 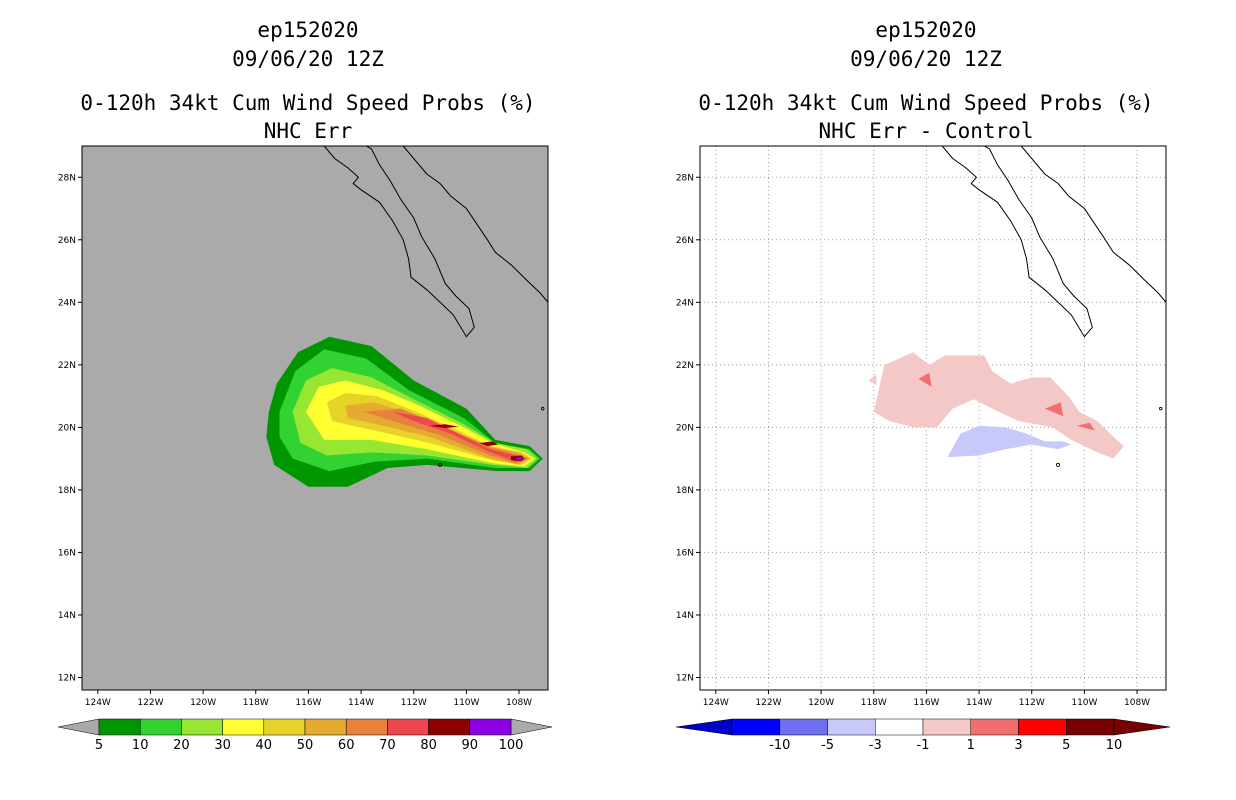 I want to click on left-contours, so click(x=404, y=411).